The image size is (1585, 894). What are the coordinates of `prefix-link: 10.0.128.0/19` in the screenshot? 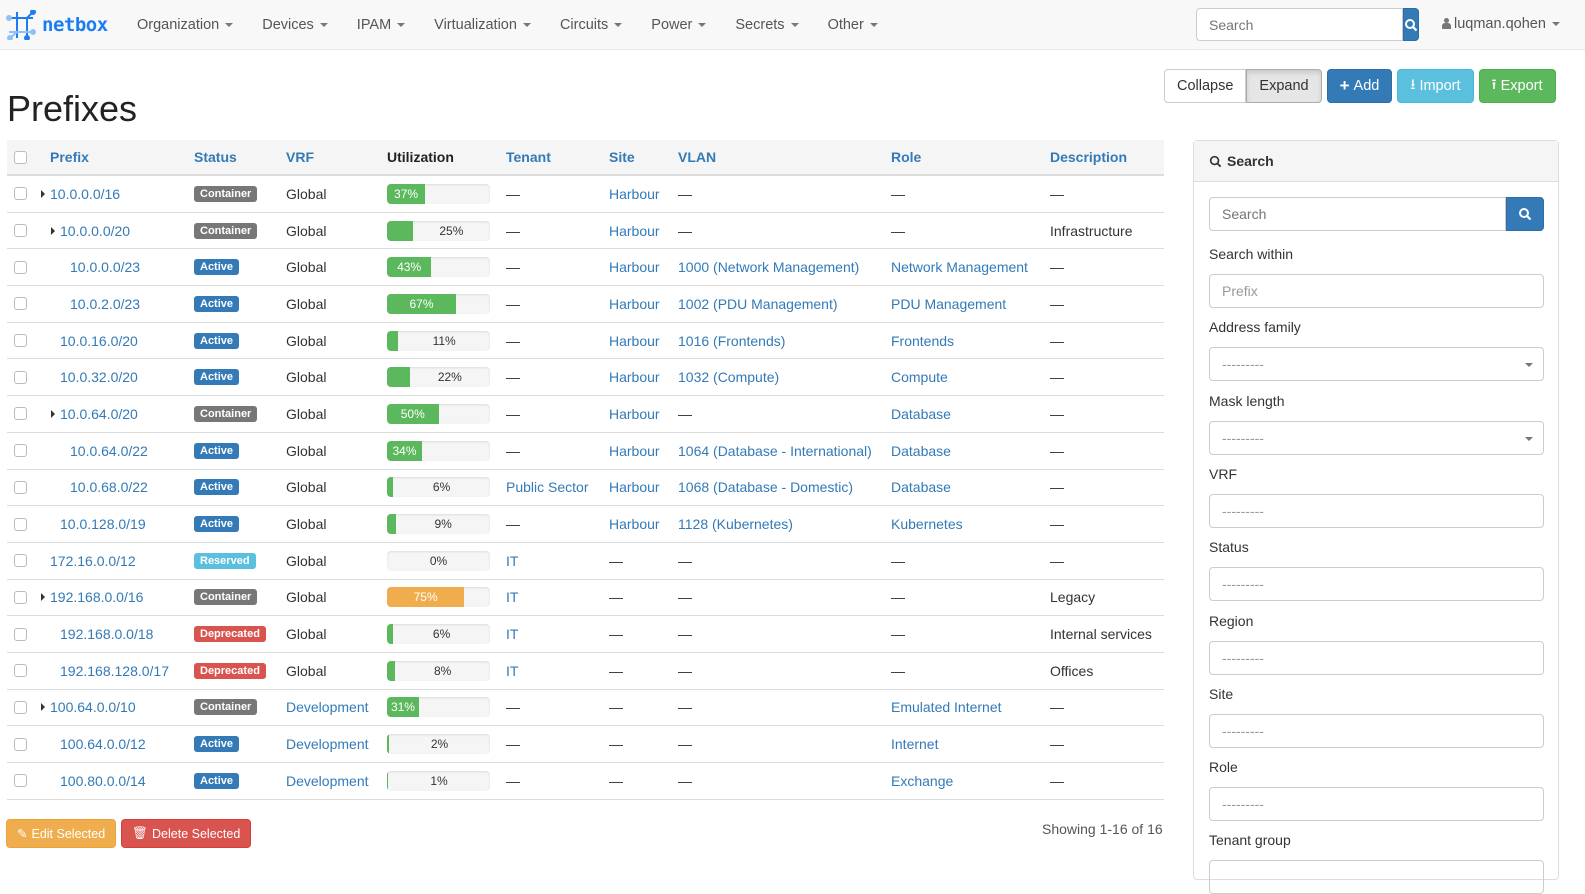 It's located at (103, 524).